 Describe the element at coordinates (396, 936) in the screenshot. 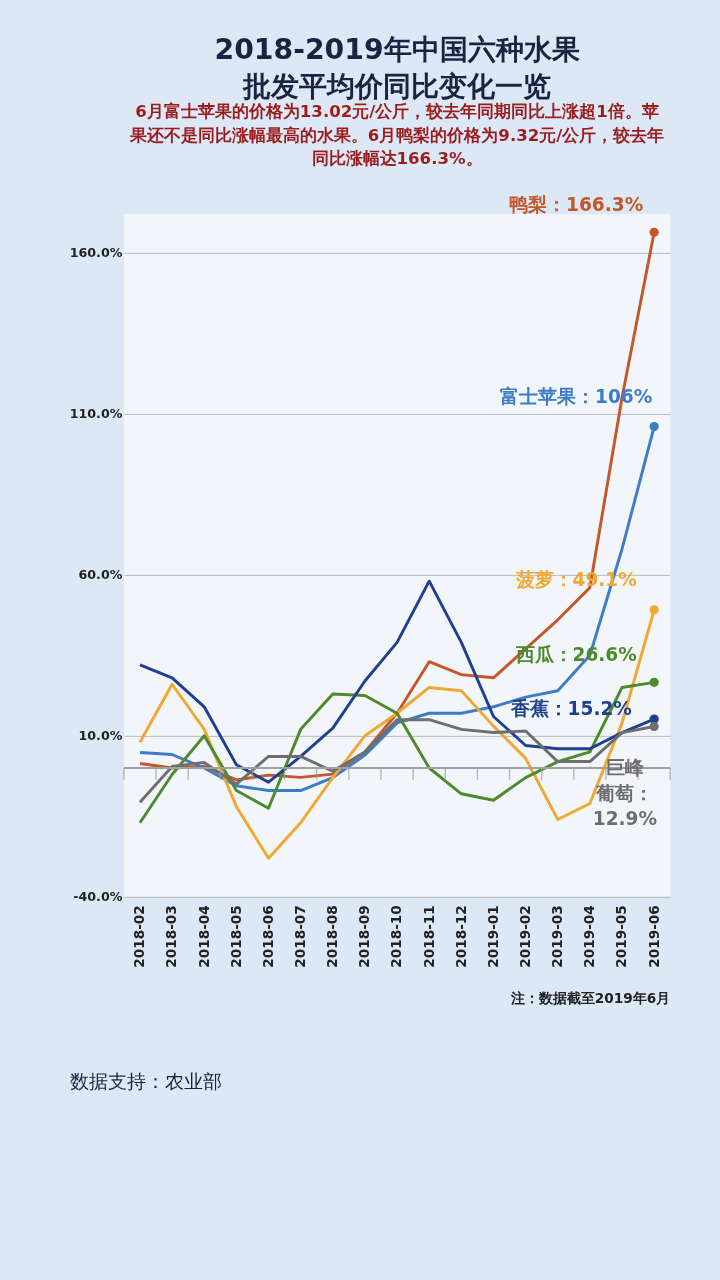

I see `x-tick-label: 2018-10` at that location.